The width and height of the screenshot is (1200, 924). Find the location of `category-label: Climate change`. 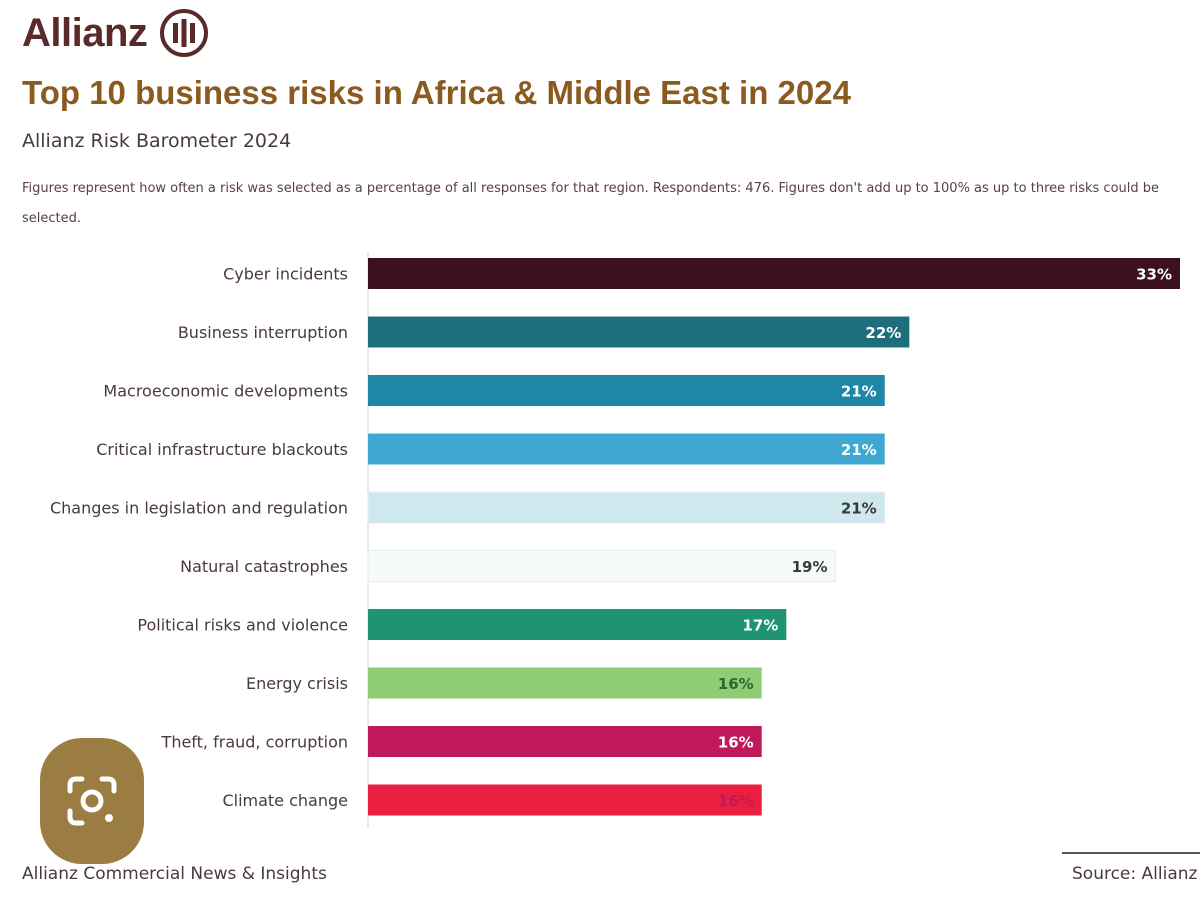

category-label: Climate change is located at coordinates (285, 800).